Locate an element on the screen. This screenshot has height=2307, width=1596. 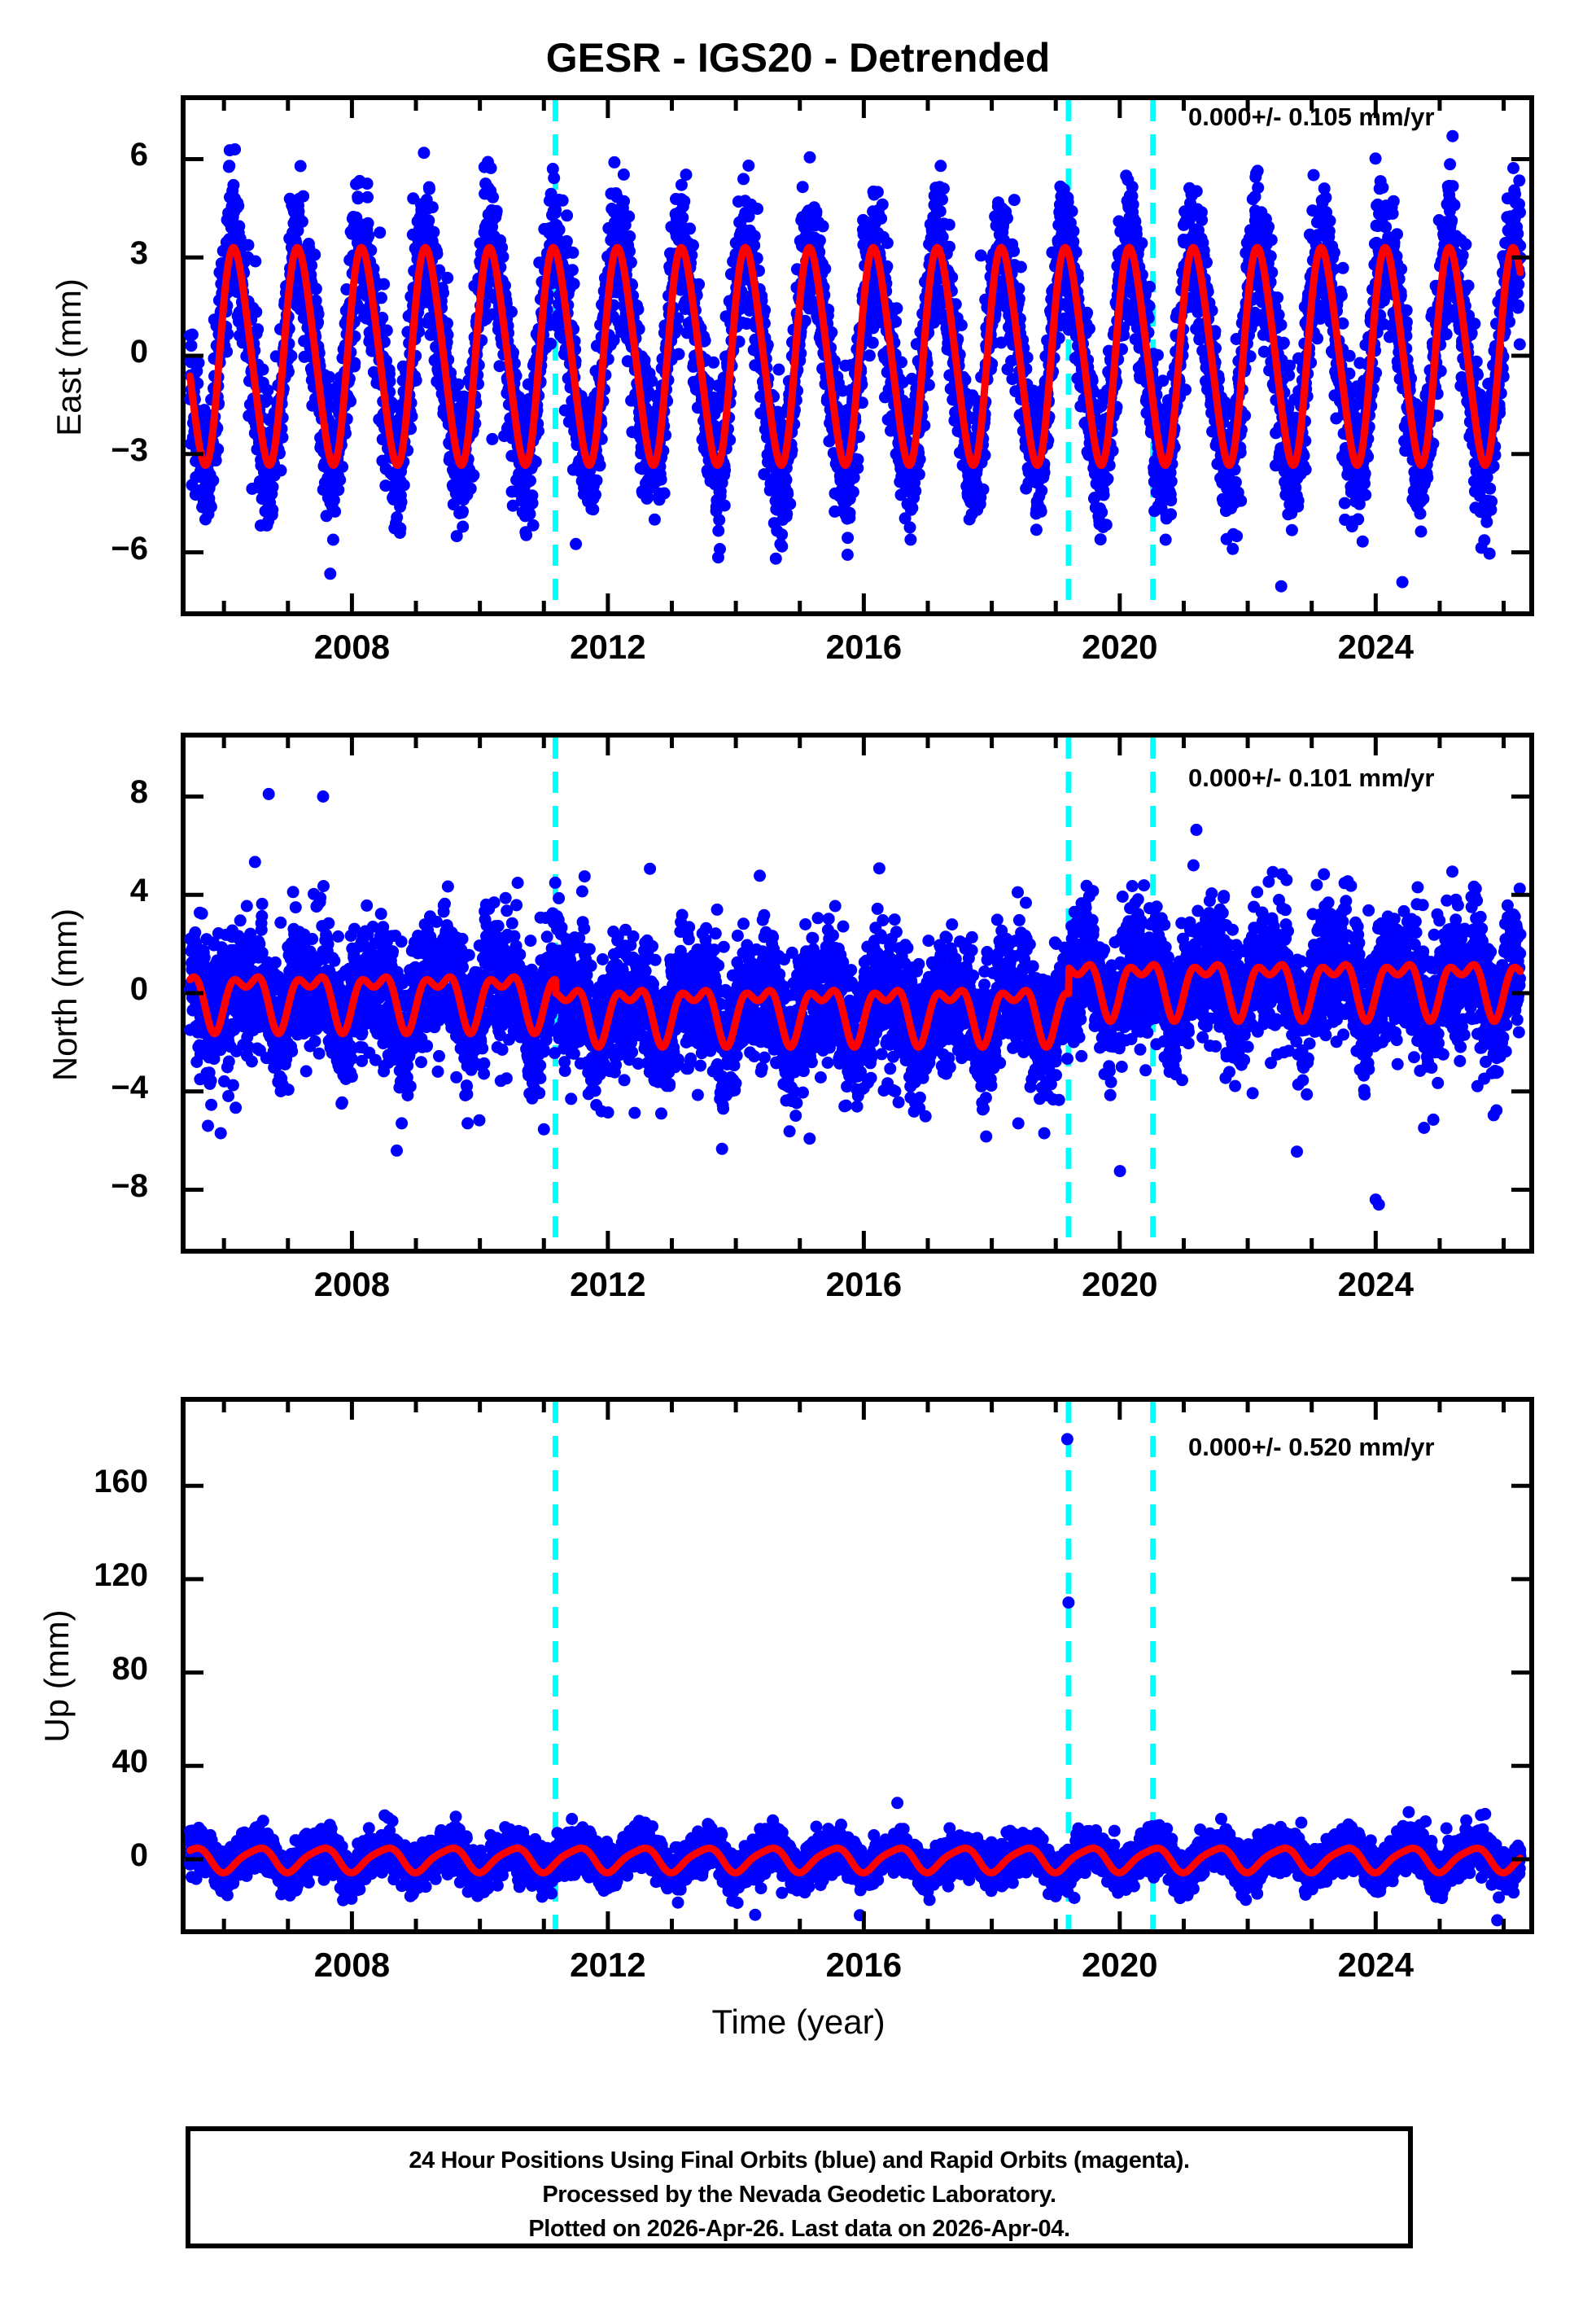
rate-label-east: 0.000+/- 0.105 mm/yr is located at coordinates (1311, 117).